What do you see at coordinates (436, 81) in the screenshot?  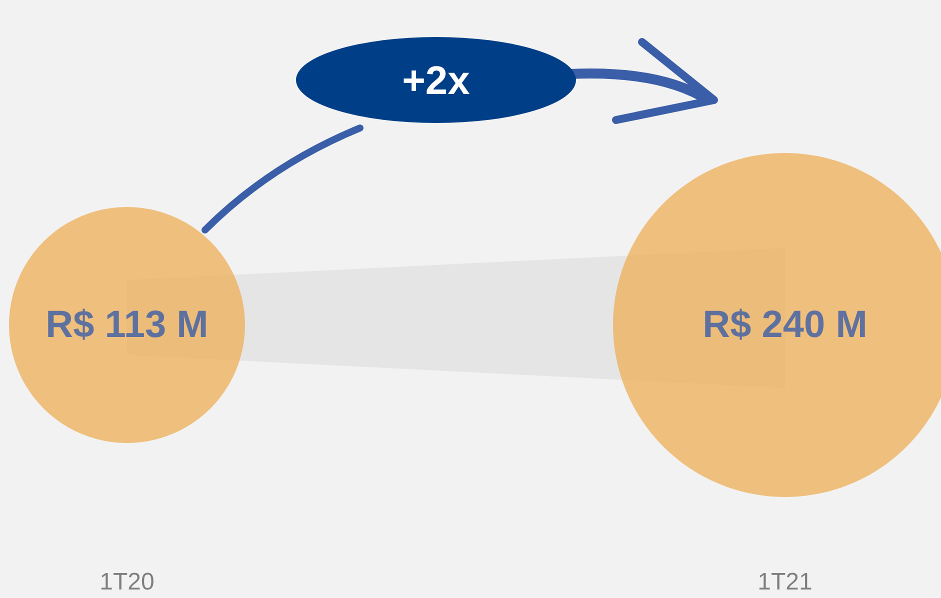 I see `text: +2x` at bounding box center [436, 81].